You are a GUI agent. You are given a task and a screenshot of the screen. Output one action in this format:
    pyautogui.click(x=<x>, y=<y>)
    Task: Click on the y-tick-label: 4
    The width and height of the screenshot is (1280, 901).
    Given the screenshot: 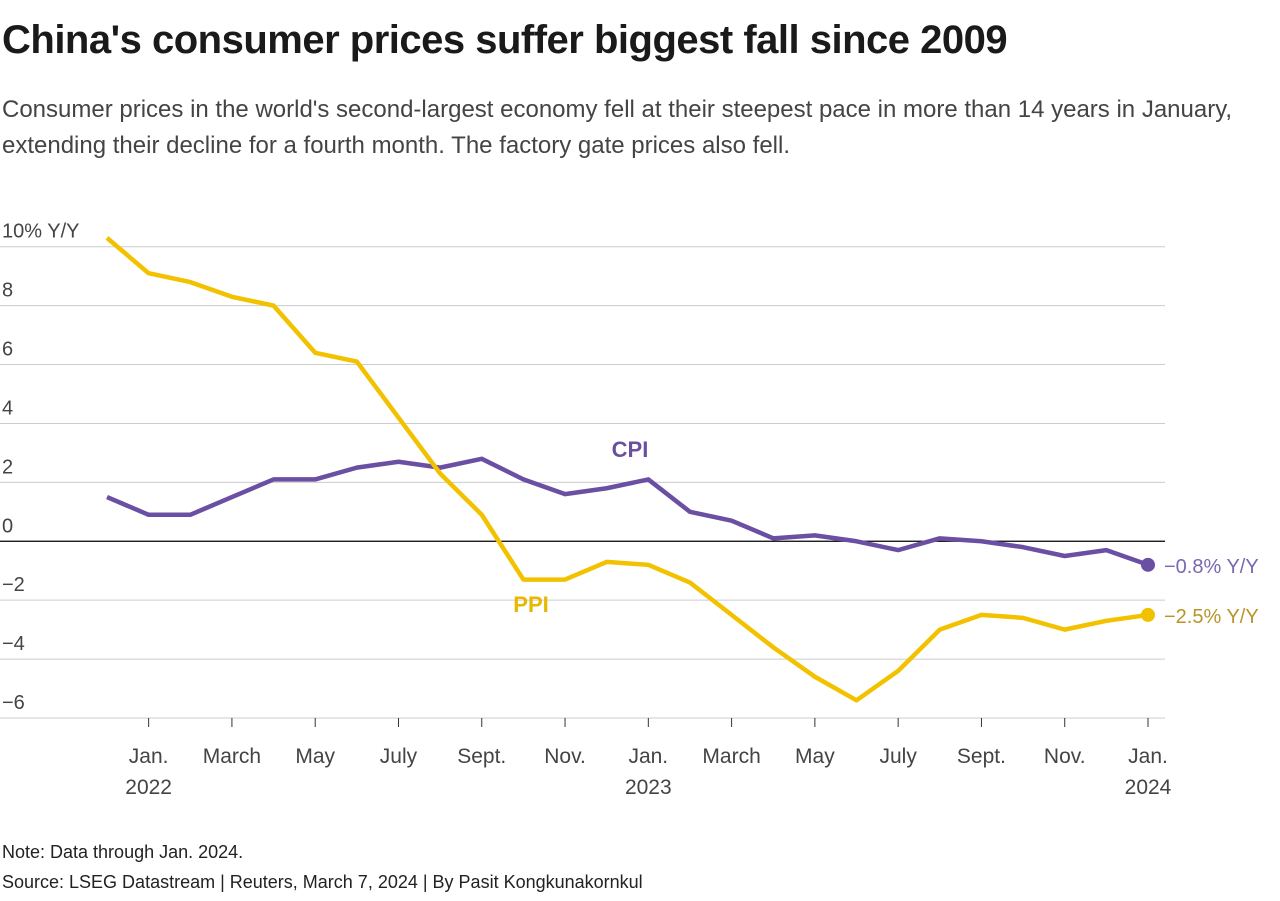 What is the action you would take?
    pyautogui.click(x=7, y=408)
    